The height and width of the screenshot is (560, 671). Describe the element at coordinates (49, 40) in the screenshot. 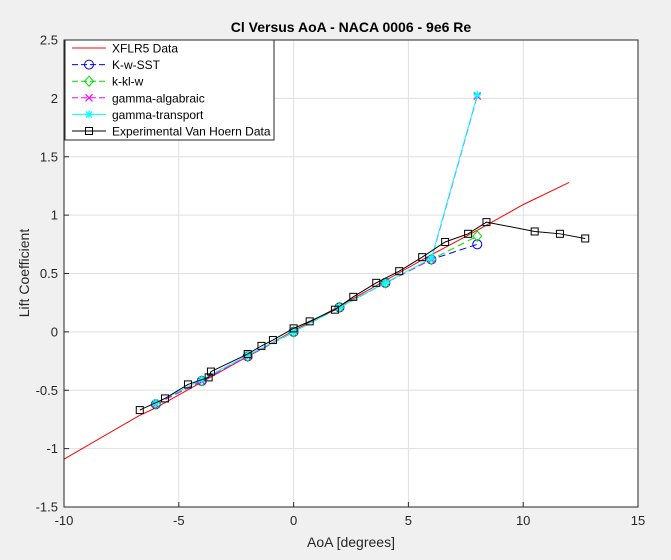

I see `y-tick-label: 2.5` at that location.